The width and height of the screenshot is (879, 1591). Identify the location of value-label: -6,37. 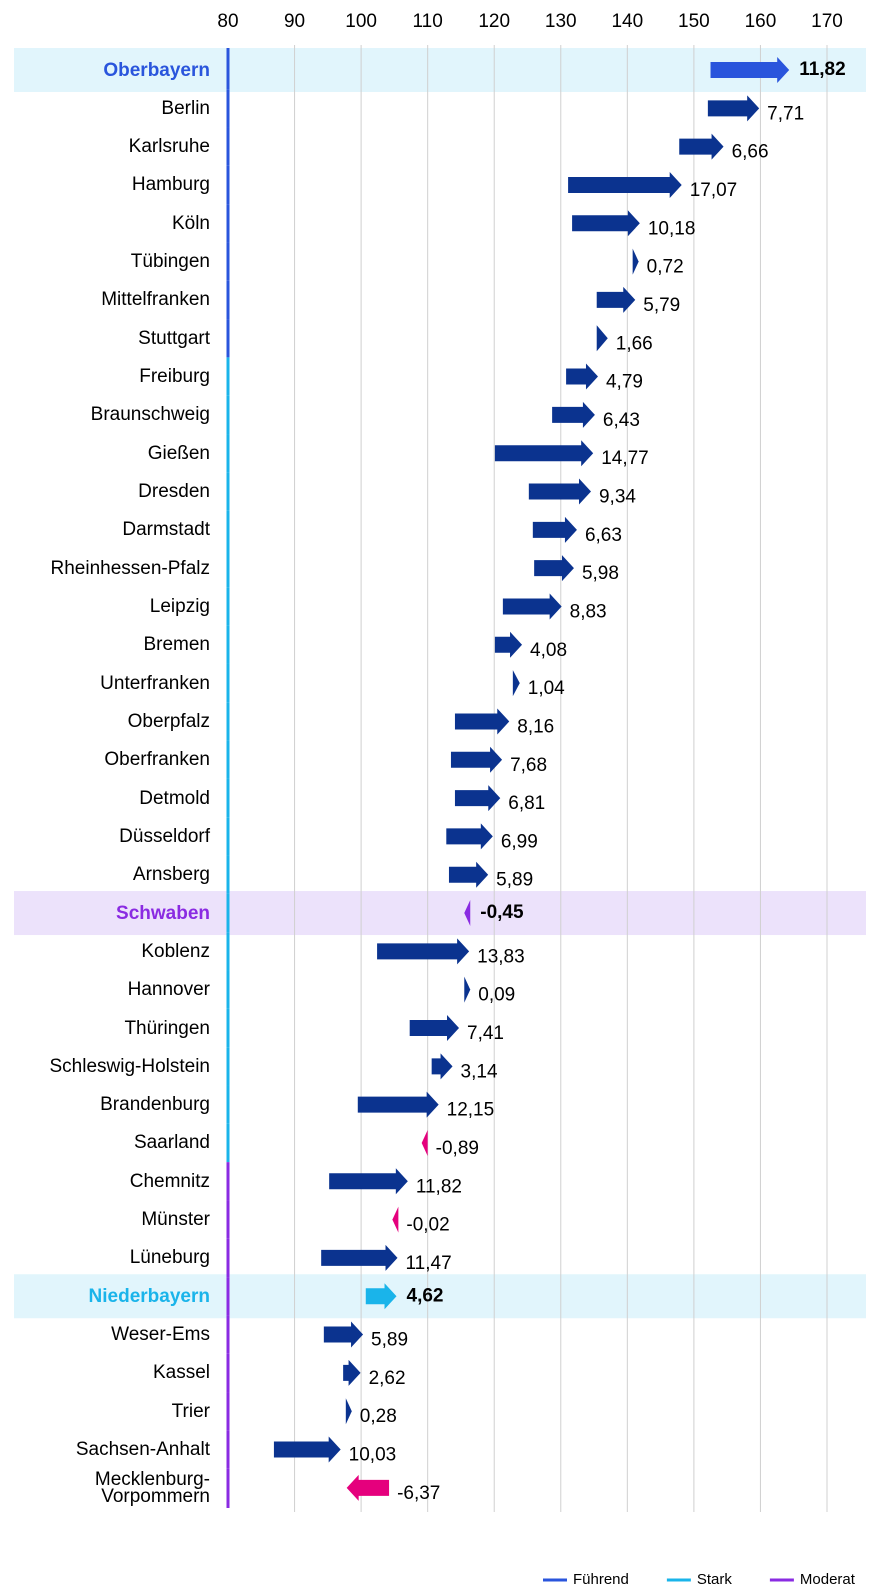
(418, 1493).